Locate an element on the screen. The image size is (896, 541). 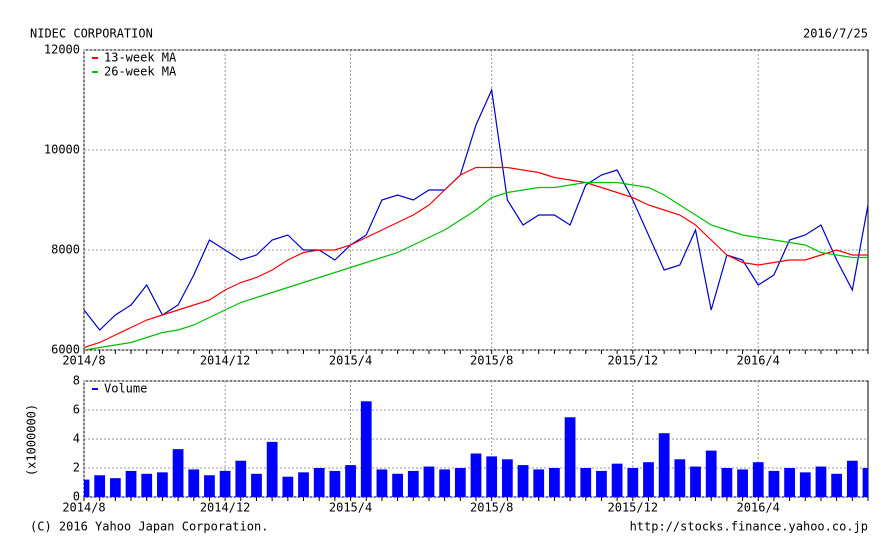
legend-label: 26-week MA is located at coordinates (140, 72).